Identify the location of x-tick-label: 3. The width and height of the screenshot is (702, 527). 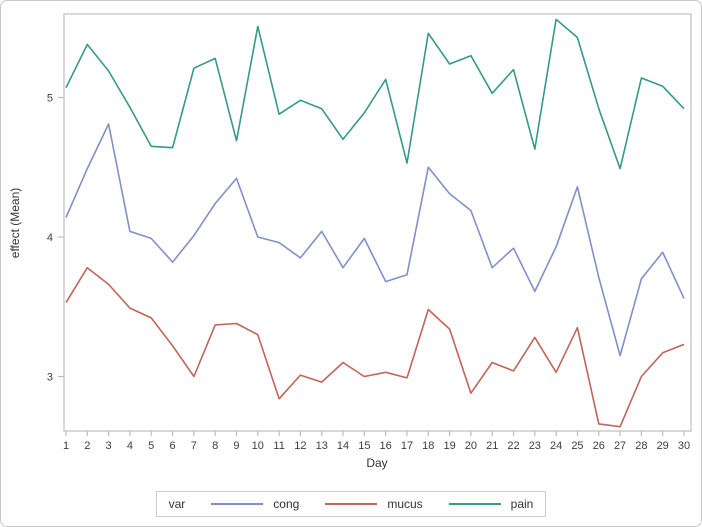
(109, 446).